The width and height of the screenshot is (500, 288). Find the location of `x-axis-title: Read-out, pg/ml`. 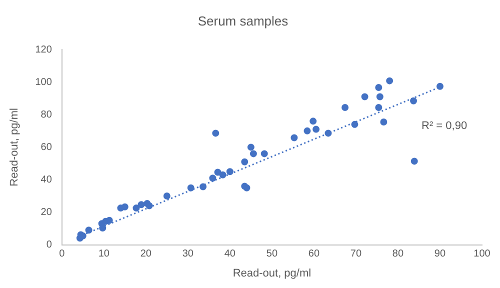

x-axis-title: Read-out, pg/ml is located at coordinates (272, 273).